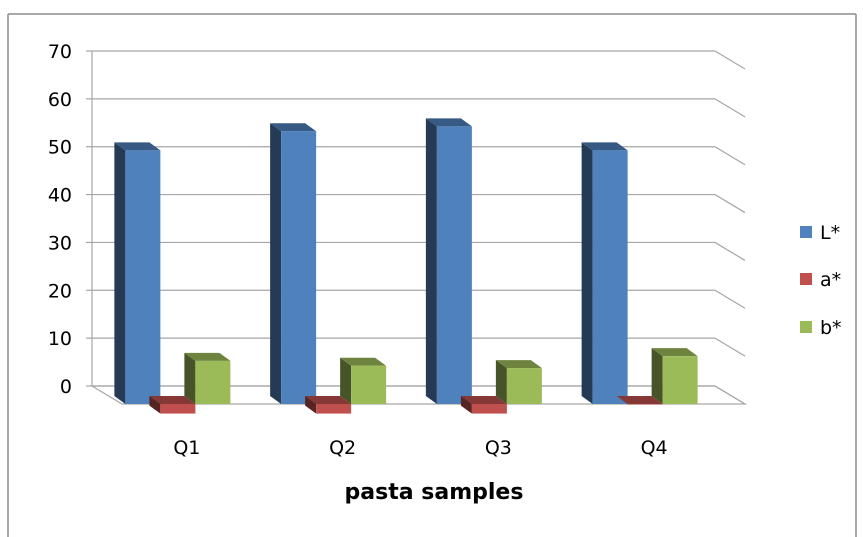  I want to click on bar-bstar-Q1, so click(207, 378).